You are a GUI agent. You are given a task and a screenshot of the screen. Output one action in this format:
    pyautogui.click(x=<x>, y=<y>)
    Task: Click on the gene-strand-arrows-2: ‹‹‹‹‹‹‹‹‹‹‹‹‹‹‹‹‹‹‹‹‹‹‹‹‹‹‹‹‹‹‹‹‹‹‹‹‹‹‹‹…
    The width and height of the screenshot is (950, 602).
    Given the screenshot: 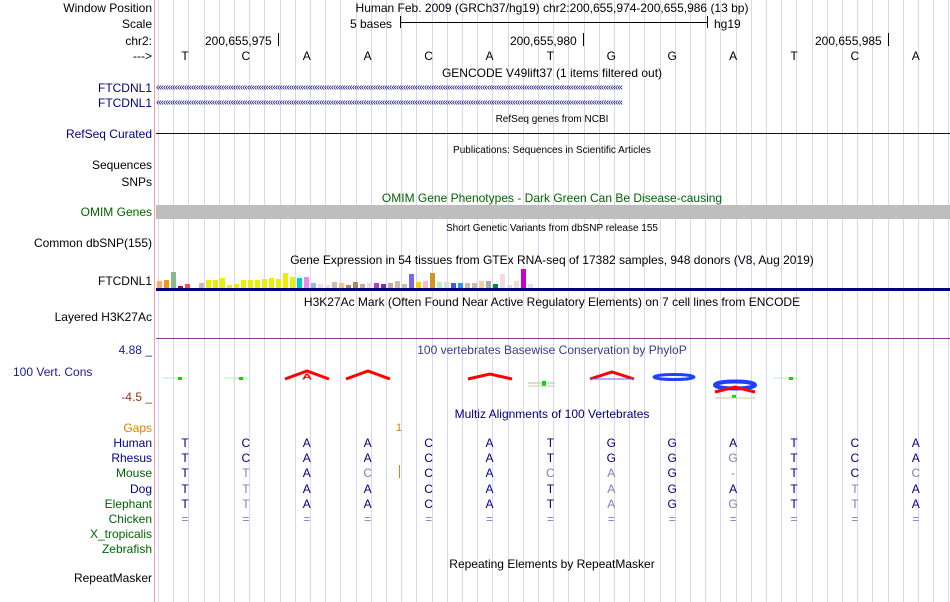 What is the action you would take?
    pyautogui.click(x=389, y=103)
    